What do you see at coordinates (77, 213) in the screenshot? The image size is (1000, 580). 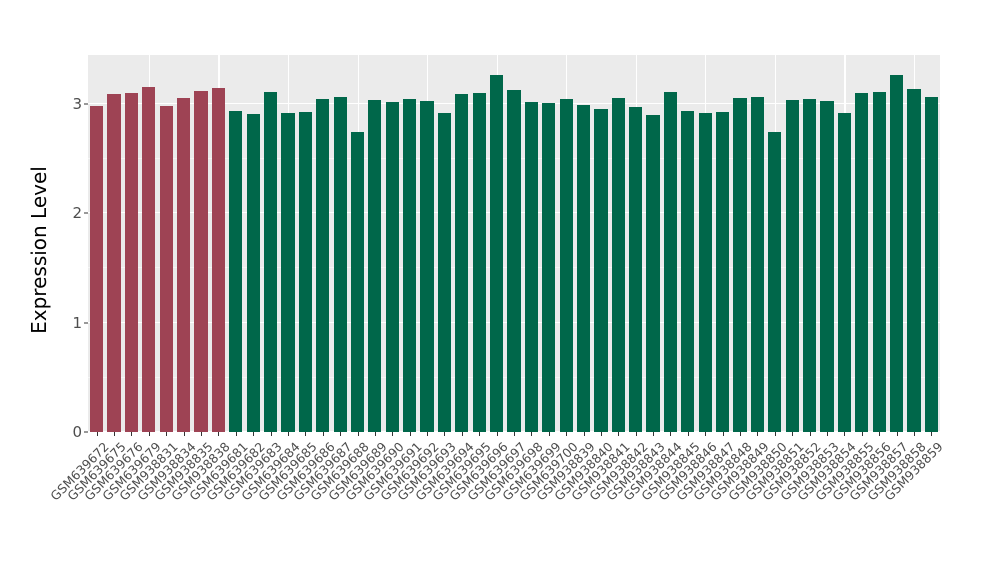 I see `y-axis-tick-label: 2` at bounding box center [77, 213].